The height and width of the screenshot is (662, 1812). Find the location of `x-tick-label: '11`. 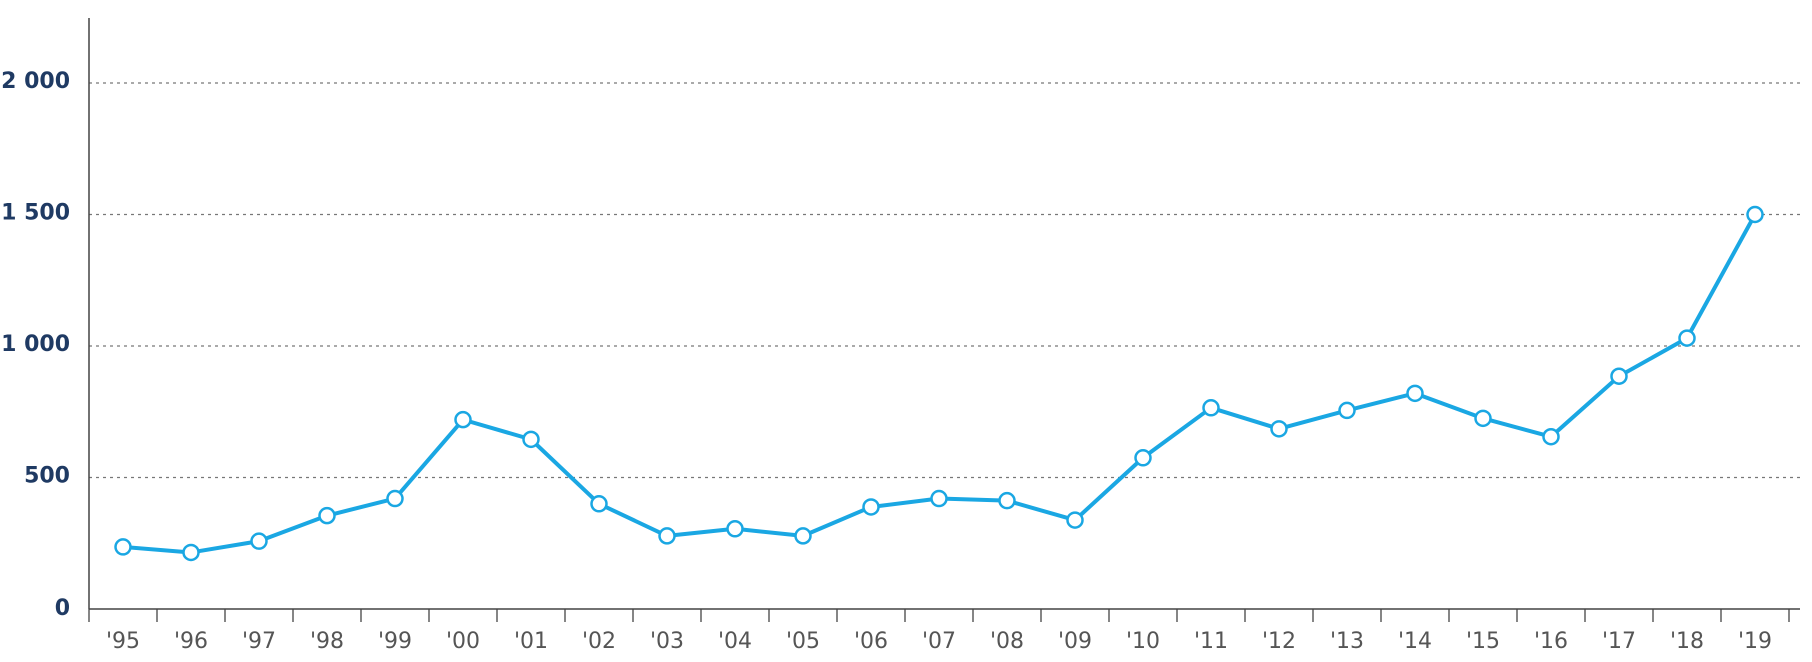

x-tick-label: '11 is located at coordinates (1211, 641).